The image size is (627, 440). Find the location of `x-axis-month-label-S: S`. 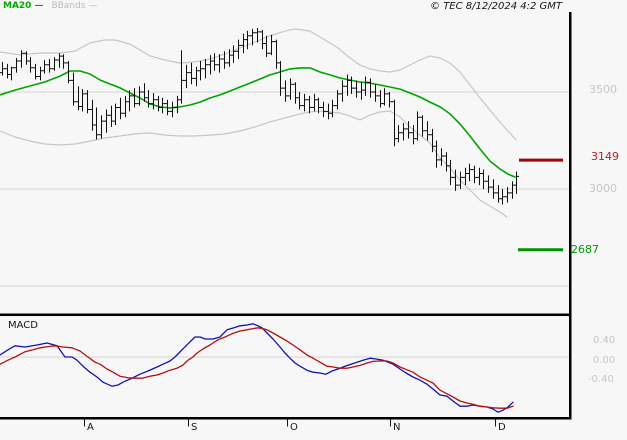

x-axis-month-label-S: S is located at coordinates (194, 427).